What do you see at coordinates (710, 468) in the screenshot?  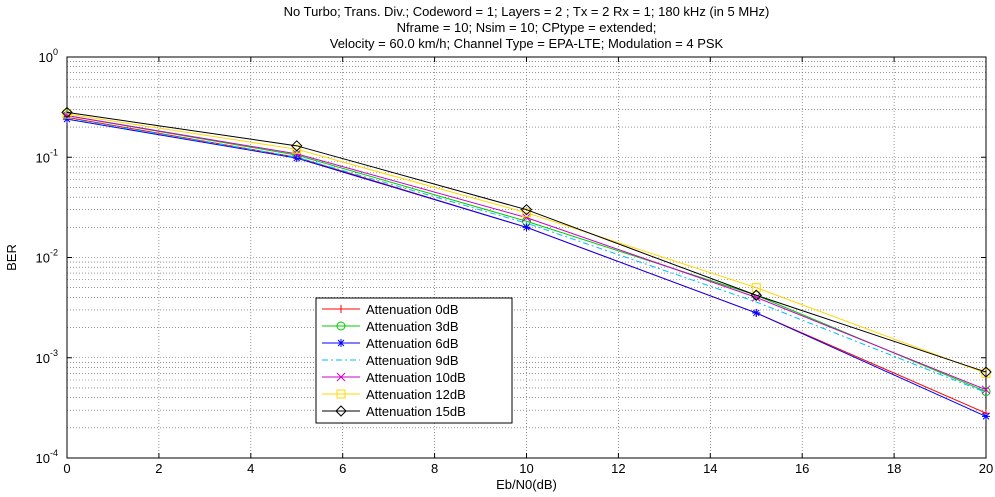 I see `x-tick-label: 14` at bounding box center [710, 468].